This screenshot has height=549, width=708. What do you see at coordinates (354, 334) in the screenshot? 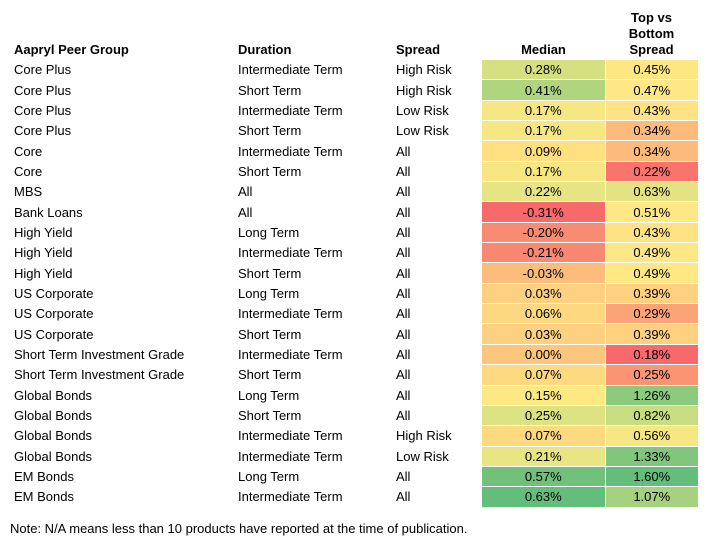
I see `table-row: US Corporate Short Term All 0.03% 0.39%` at bounding box center [354, 334].